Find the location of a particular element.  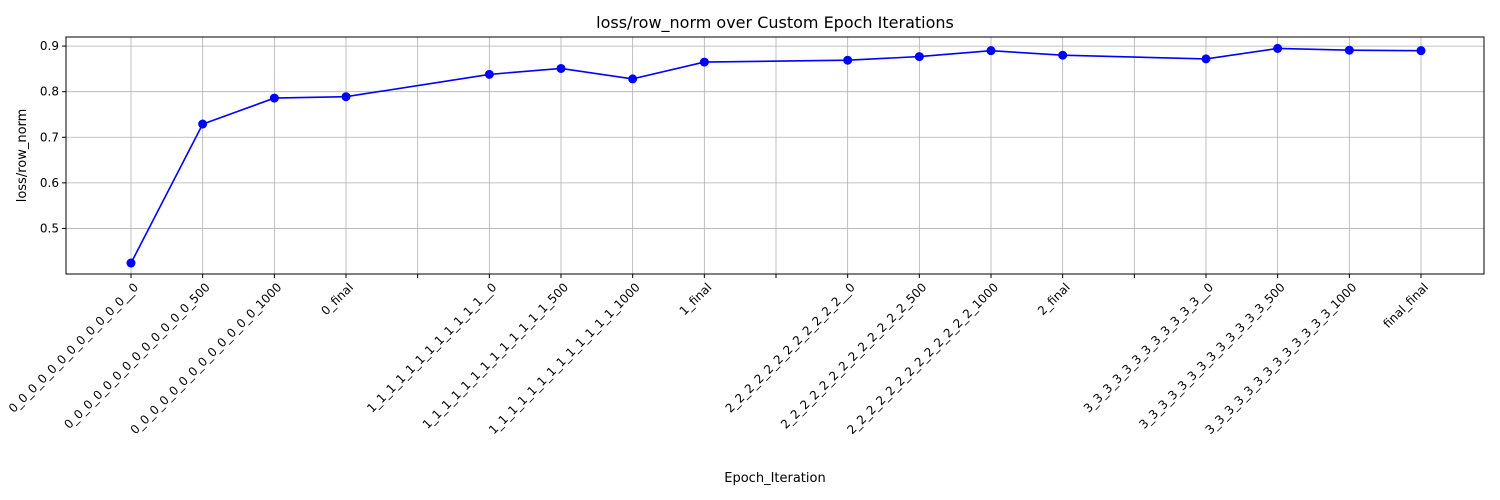

y-axis-label: loss/row_norm is located at coordinates (22, 156).